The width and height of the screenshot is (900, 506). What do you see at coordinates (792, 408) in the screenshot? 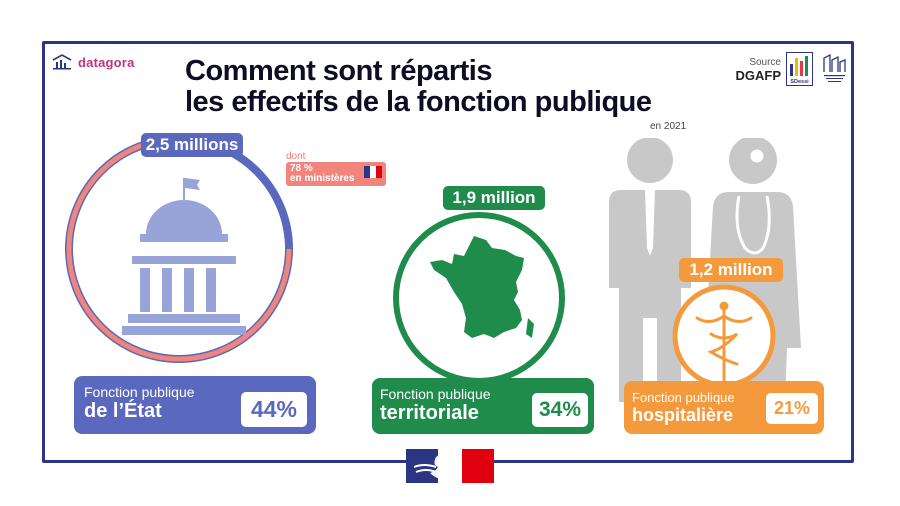
I see `hospitaliere-share: 21%` at bounding box center [792, 408].